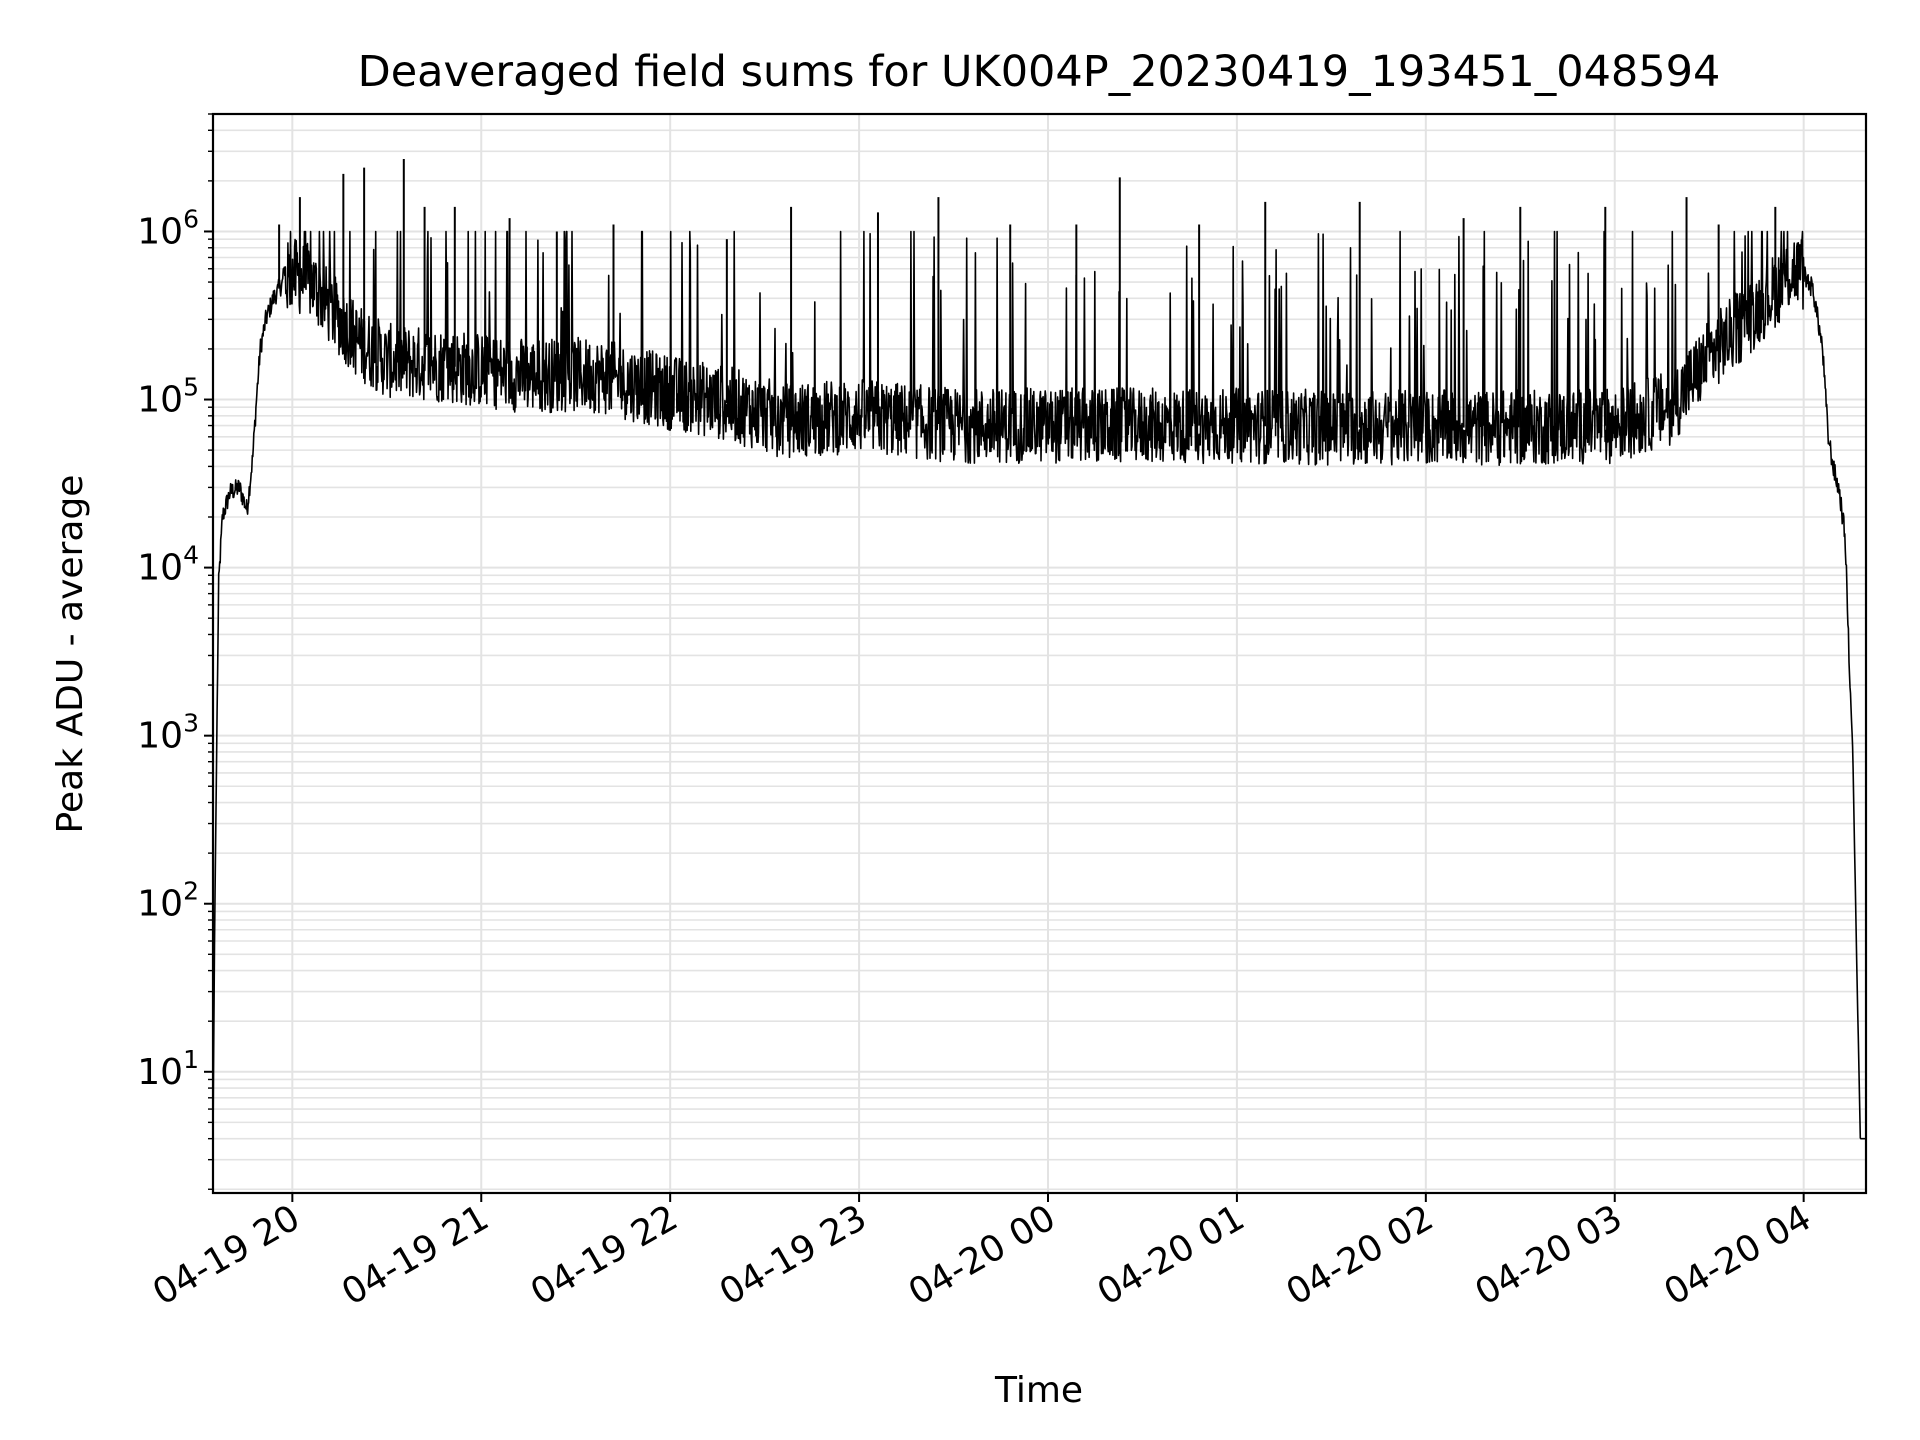 This screenshot has width=1920, height=1440. Describe the element at coordinates (168, 901) in the screenshot. I see `y-tick-label: 10²` at that location.